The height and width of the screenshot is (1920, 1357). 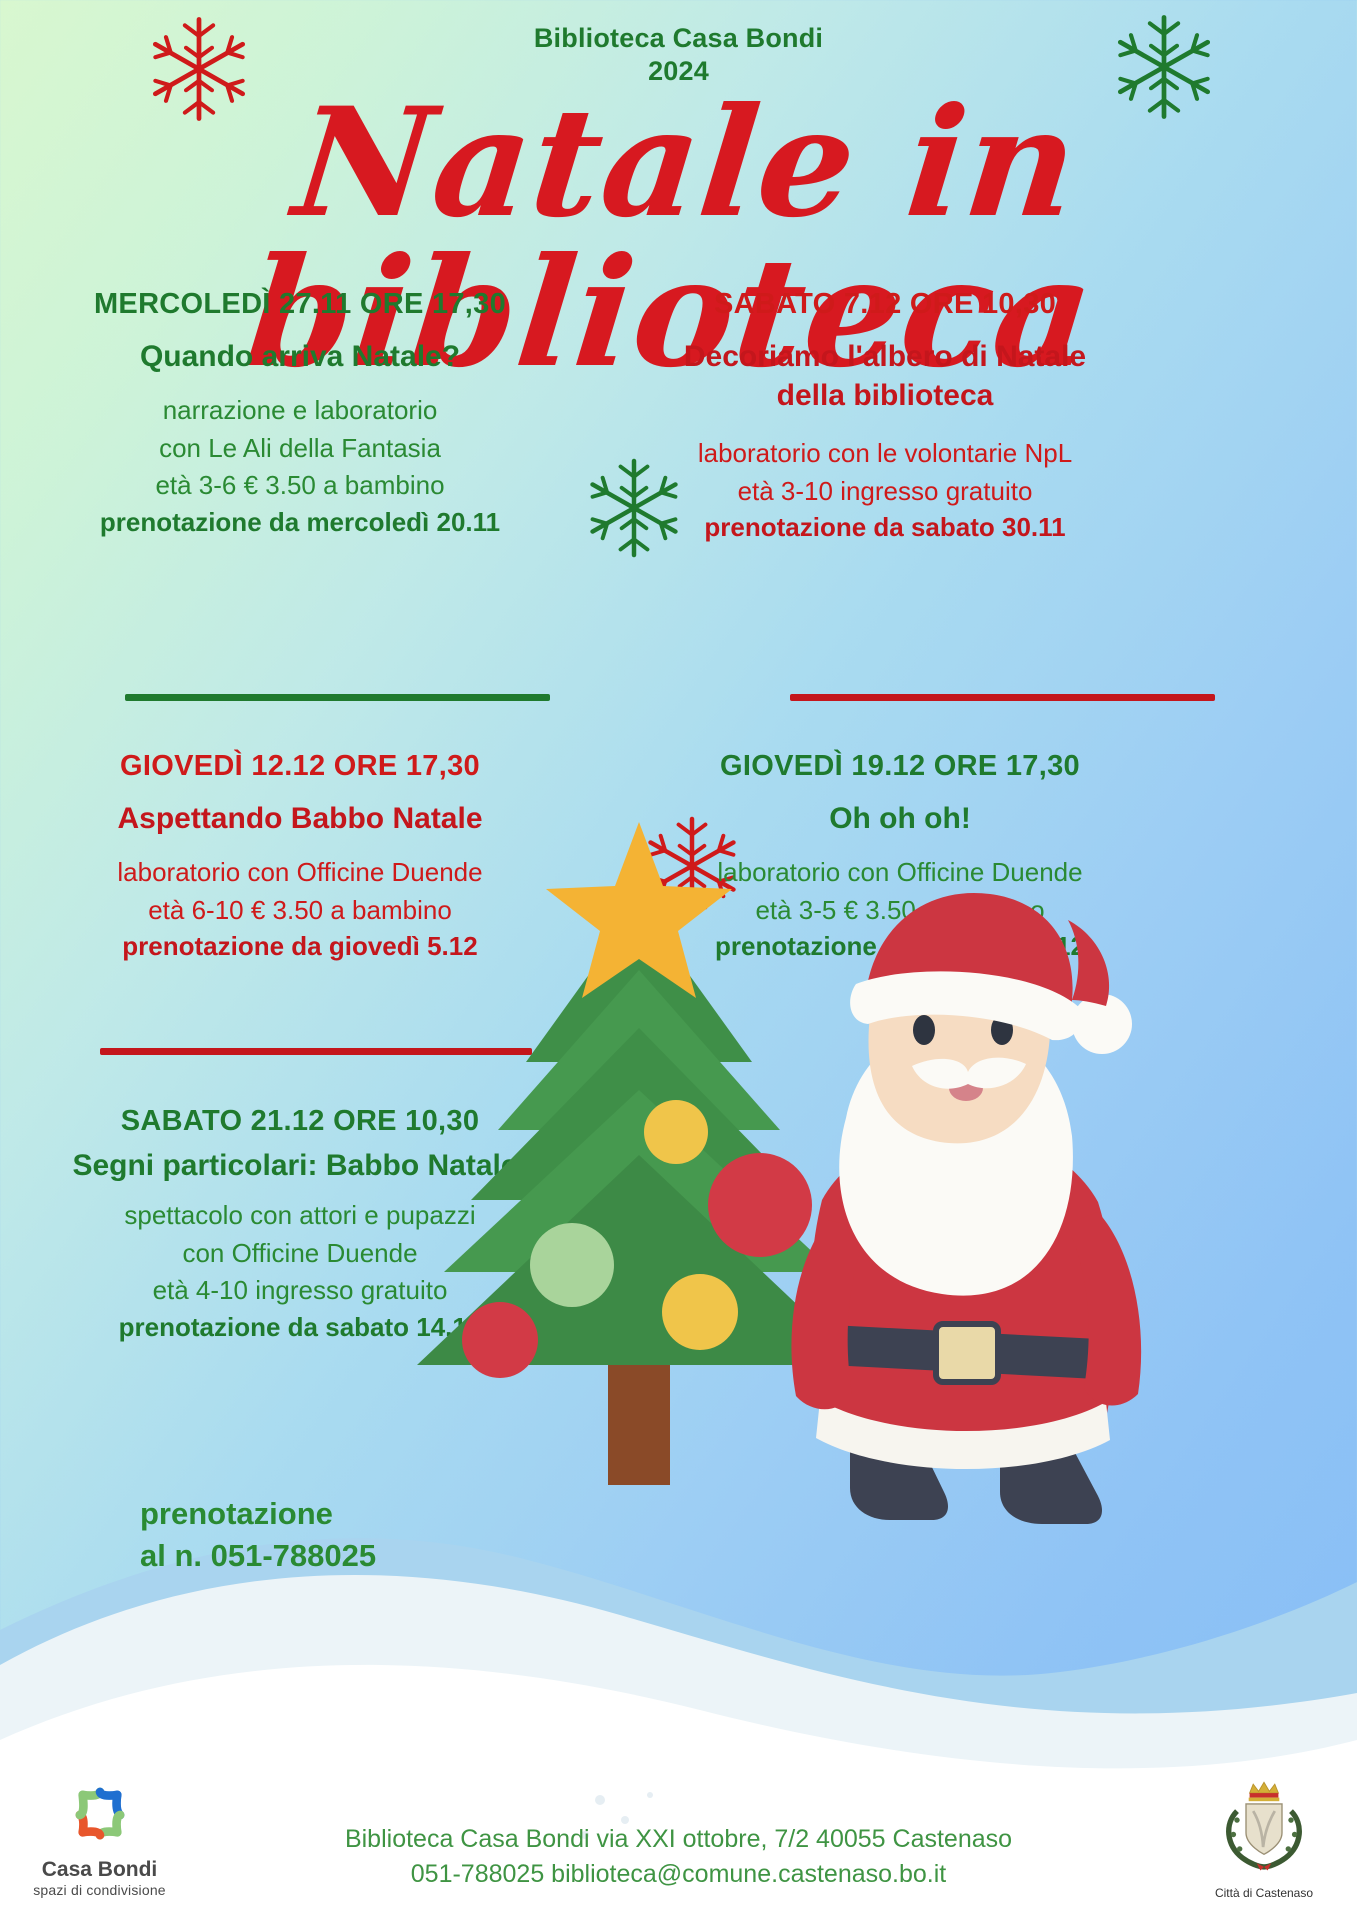 I want to click on page-header: Biblioteca Casa Bondi 2024, so click(x=678, y=55).